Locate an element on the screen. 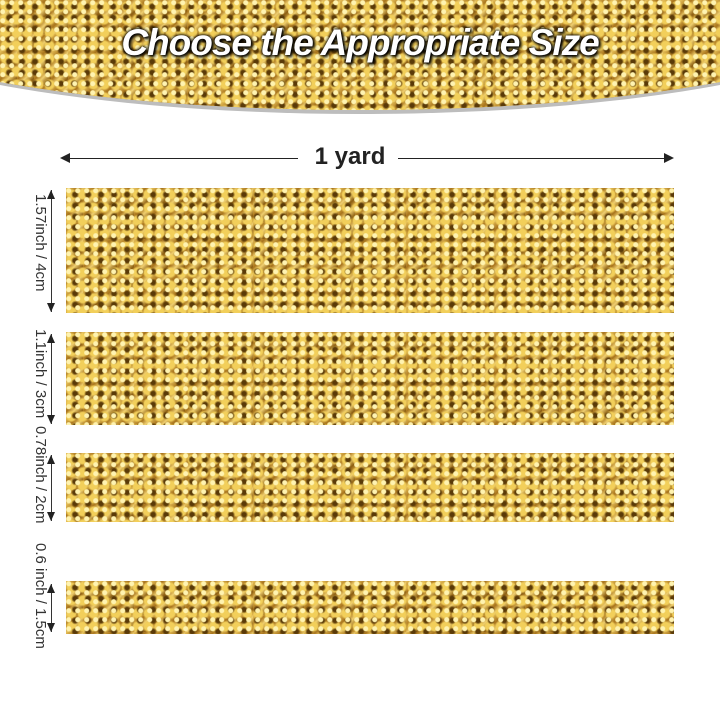 The image size is (720, 720). arrow-left-icon is located at coordinates (65, 158).